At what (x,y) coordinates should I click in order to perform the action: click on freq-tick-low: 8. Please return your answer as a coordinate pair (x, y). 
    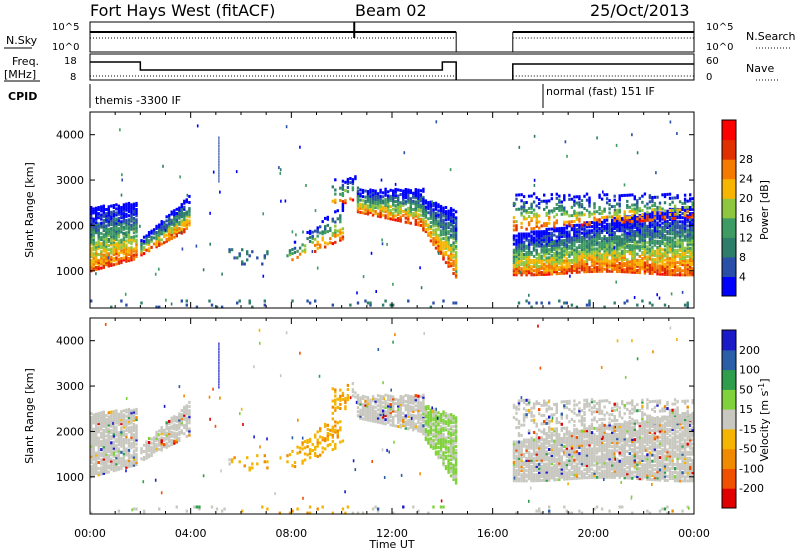
    Looking at the image, I should click on (73, 77).